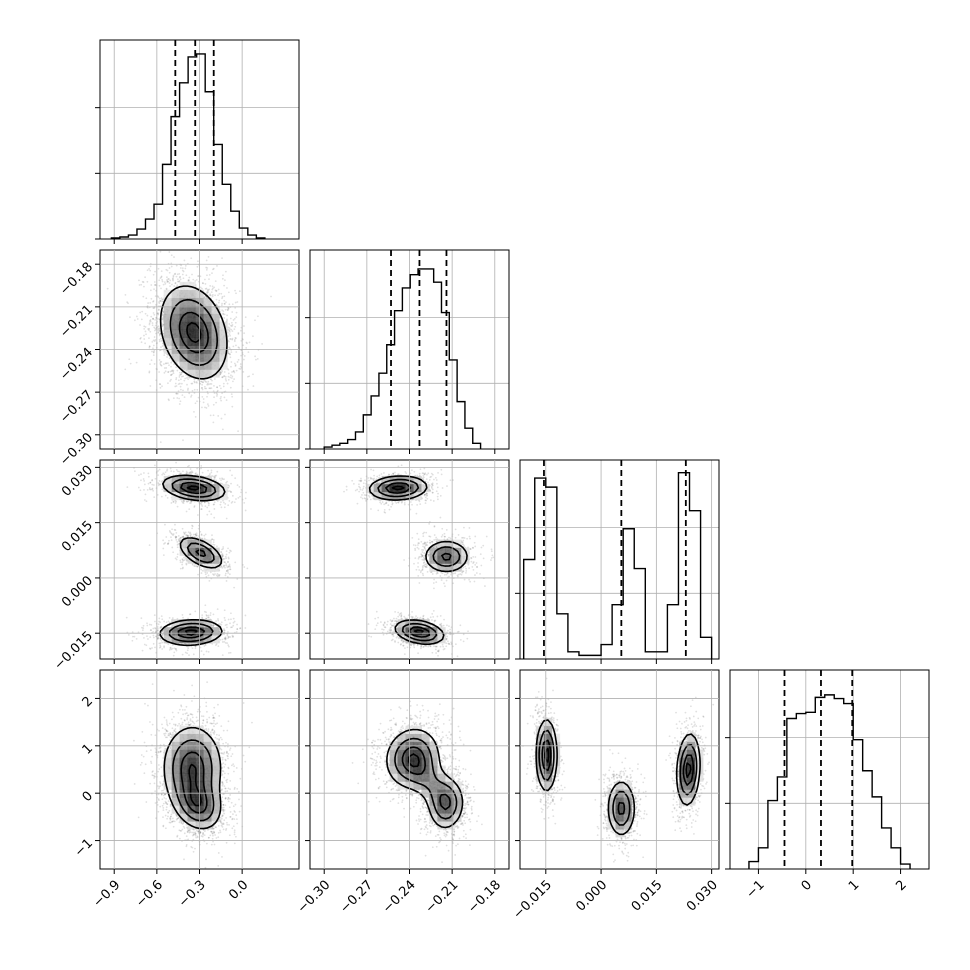 This screenshot has width=970, height=970. I want to click on marginal-panel, so click(409, 349).